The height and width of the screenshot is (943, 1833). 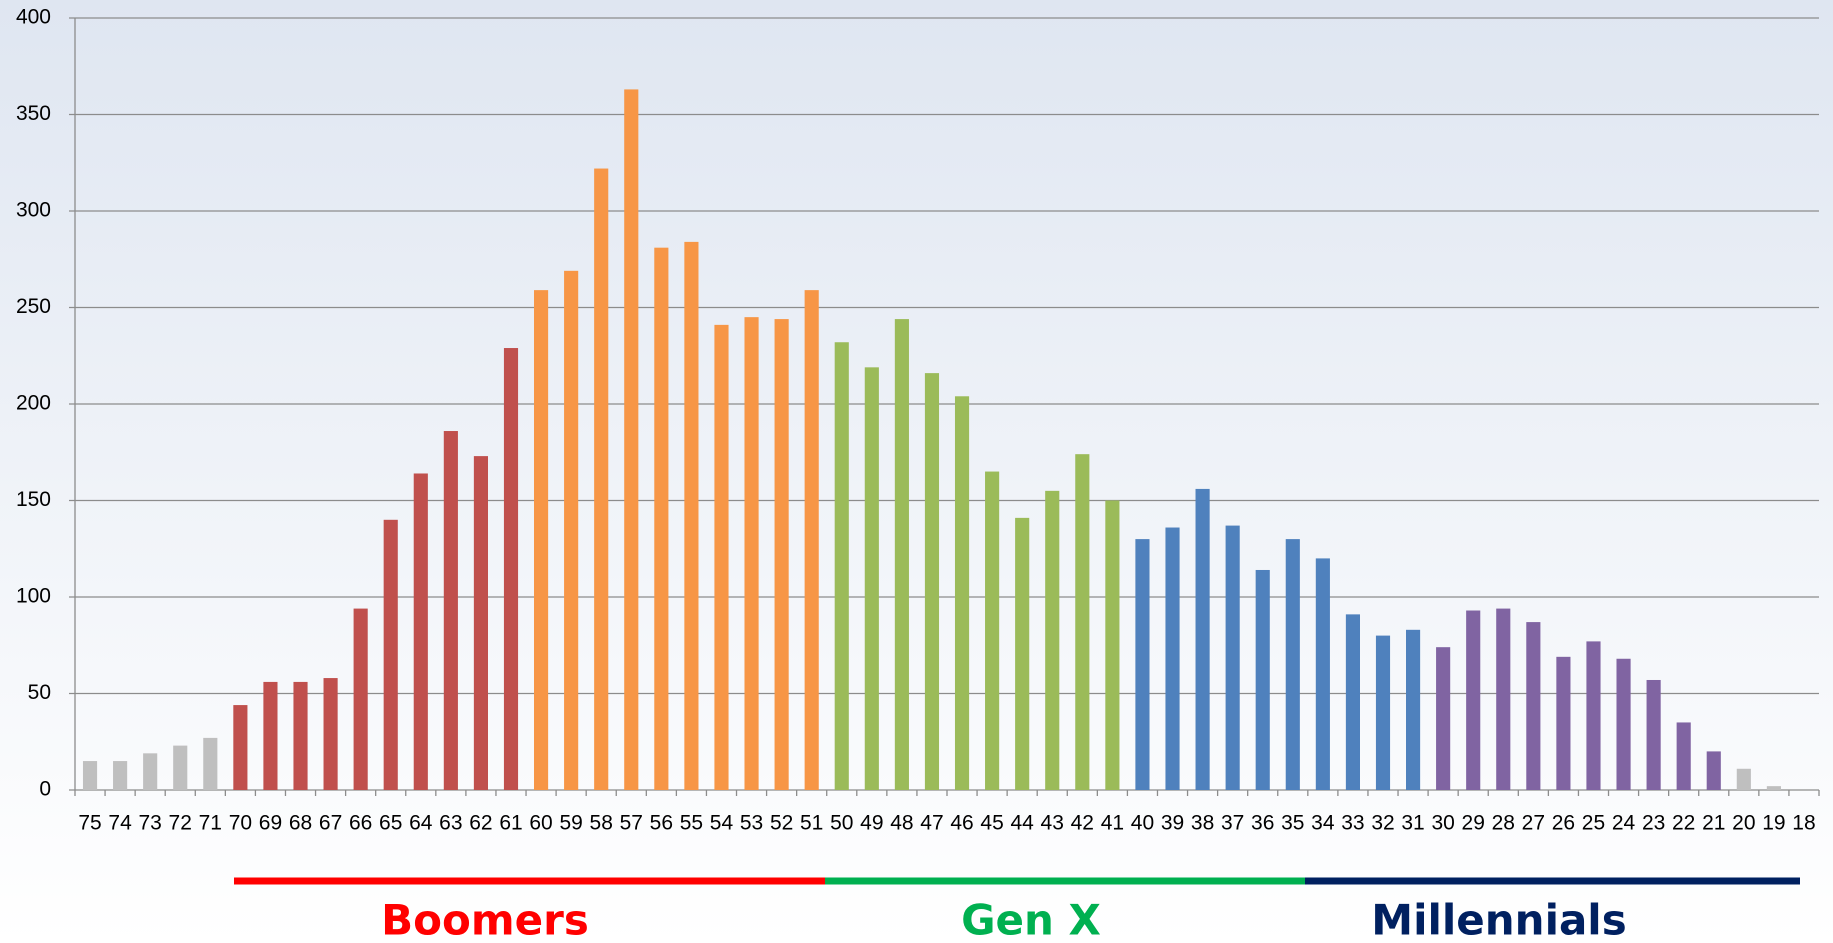 I want to click on x-tick-label: 35, so click(x=1292, y=823).